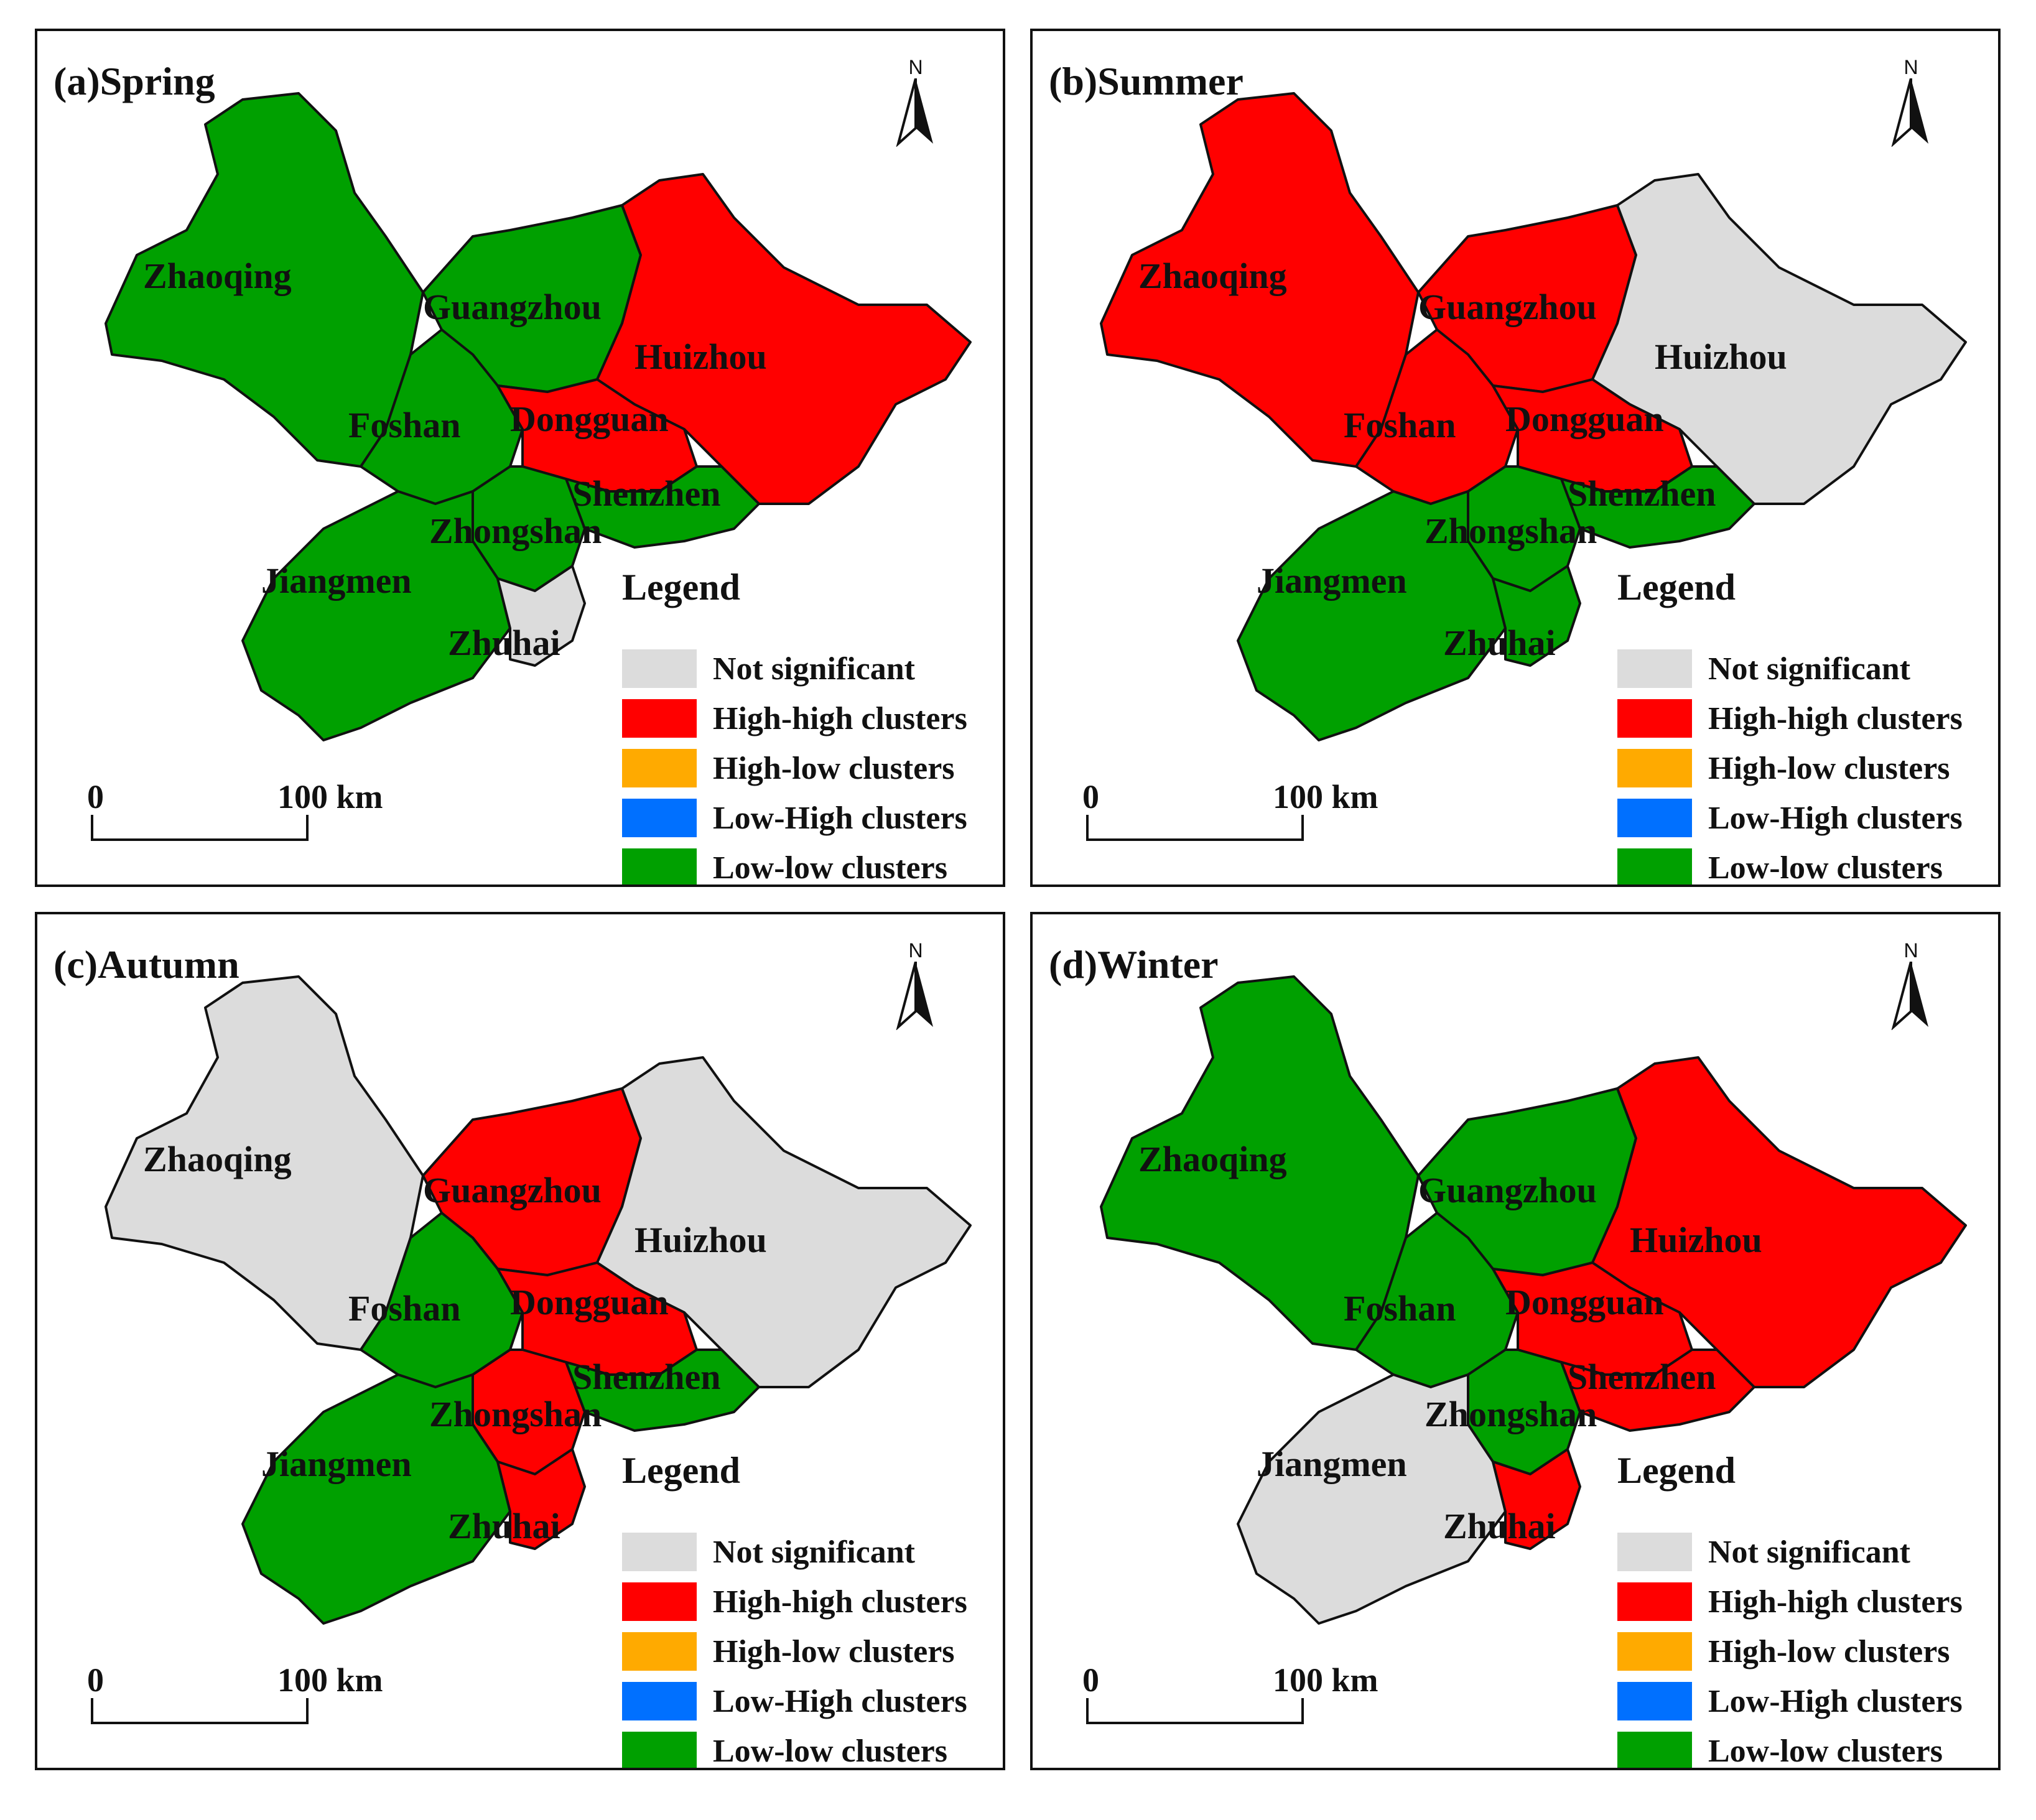 The height and width of the screenshot is (1820, 2036). What do you see at coordinates (1146, 81) in the screenshot?
I see `panel-title: (b)Summer` at bounding box center [1146, 81].